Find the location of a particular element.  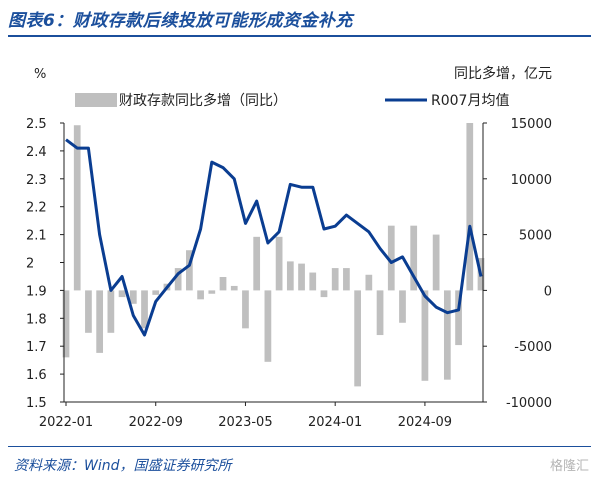

left-tick-label: 2.3 is located at coordinates (36, 180).